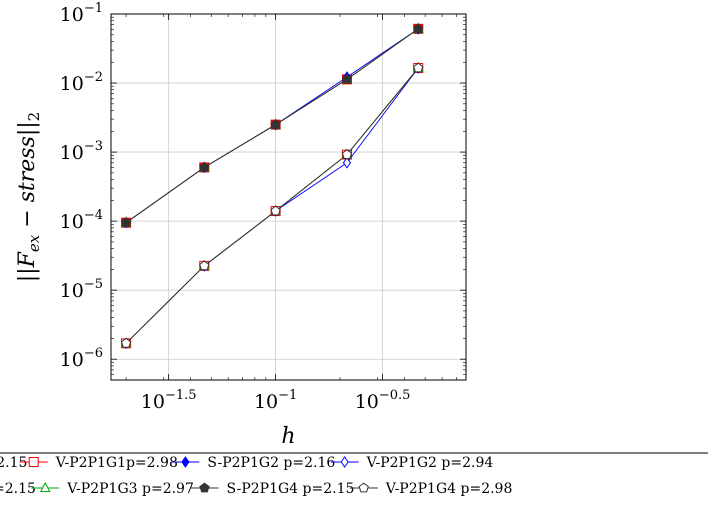  What do you see at coordinates (130, 489) in the screenshot?
I see `legend-label: V-P2P1G3 p=2.97` at bounding box center [130, 489].